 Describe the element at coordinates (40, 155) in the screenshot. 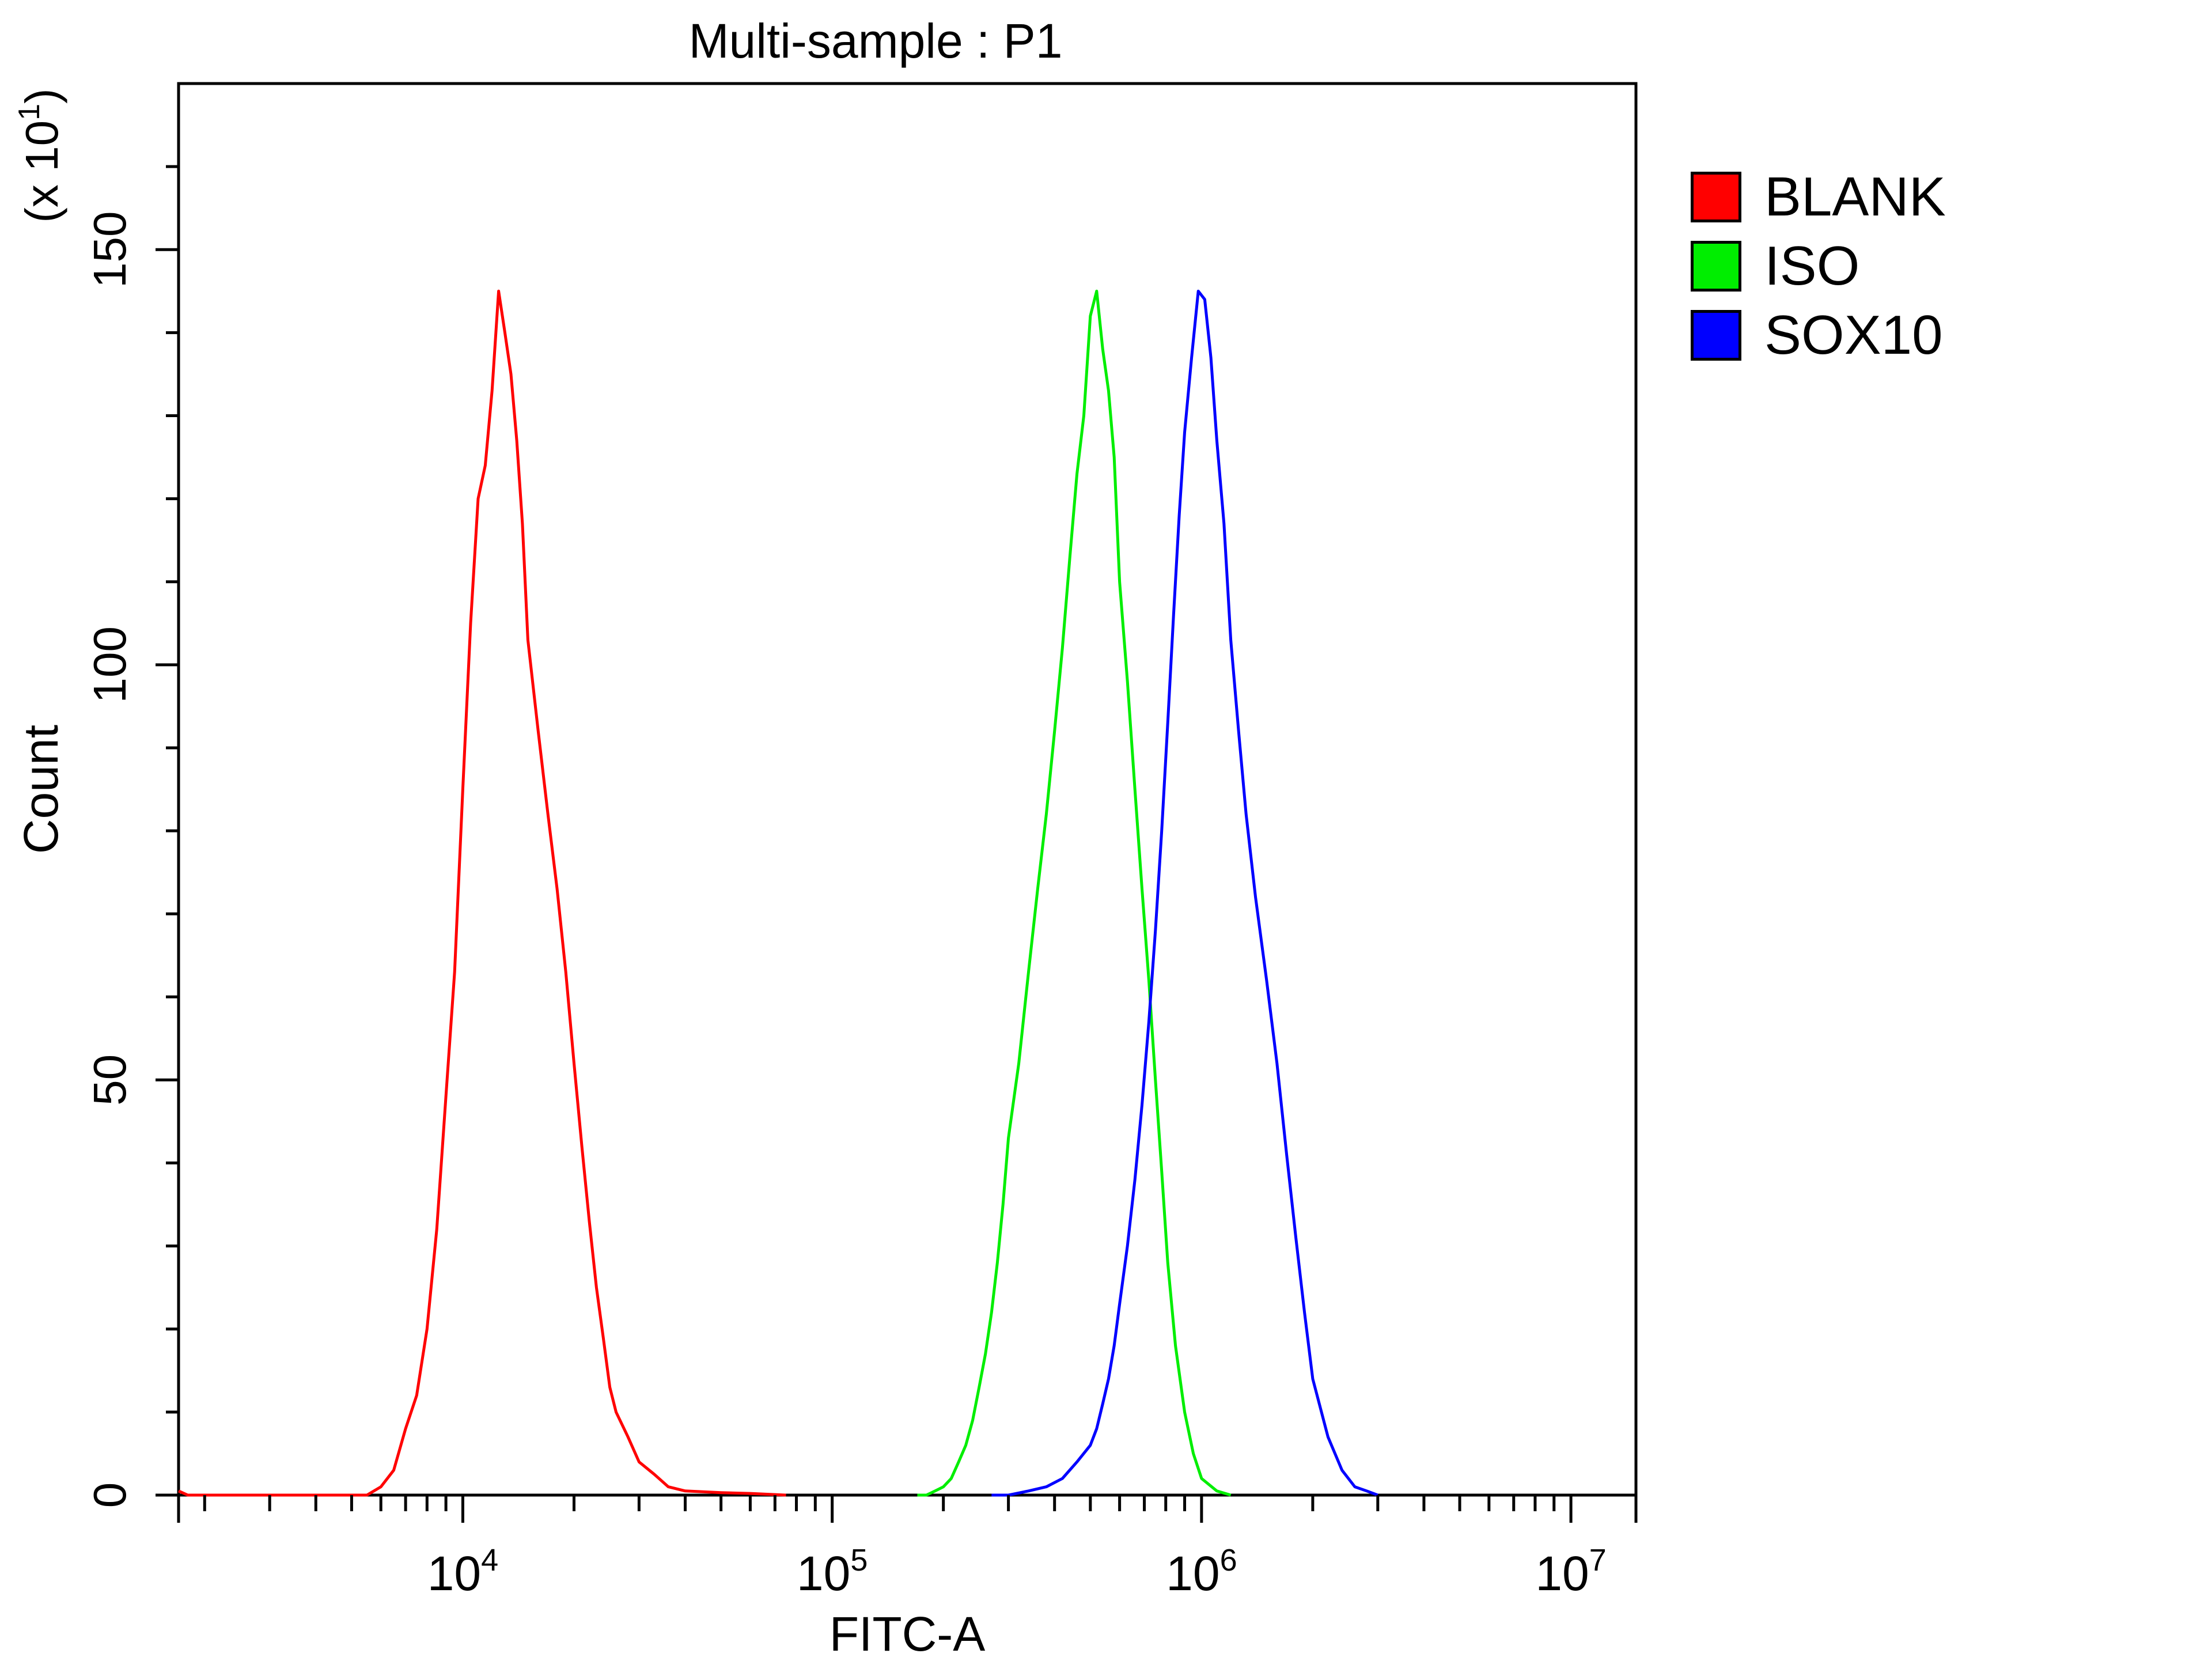

I see `y-multiplier-label: (x 101)` at that location.